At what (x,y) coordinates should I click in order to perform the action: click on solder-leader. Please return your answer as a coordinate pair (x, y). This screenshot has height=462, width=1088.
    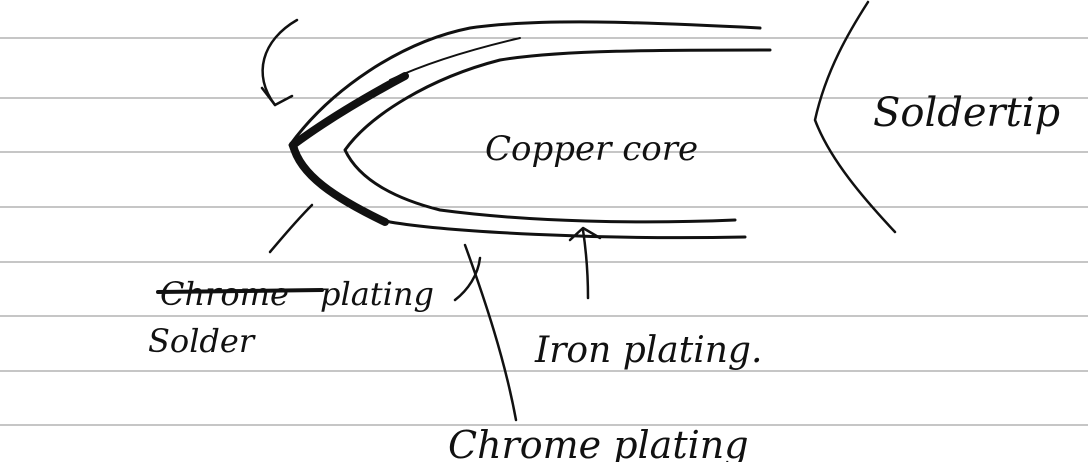
    Looking at the image, I should click on (291, 228).